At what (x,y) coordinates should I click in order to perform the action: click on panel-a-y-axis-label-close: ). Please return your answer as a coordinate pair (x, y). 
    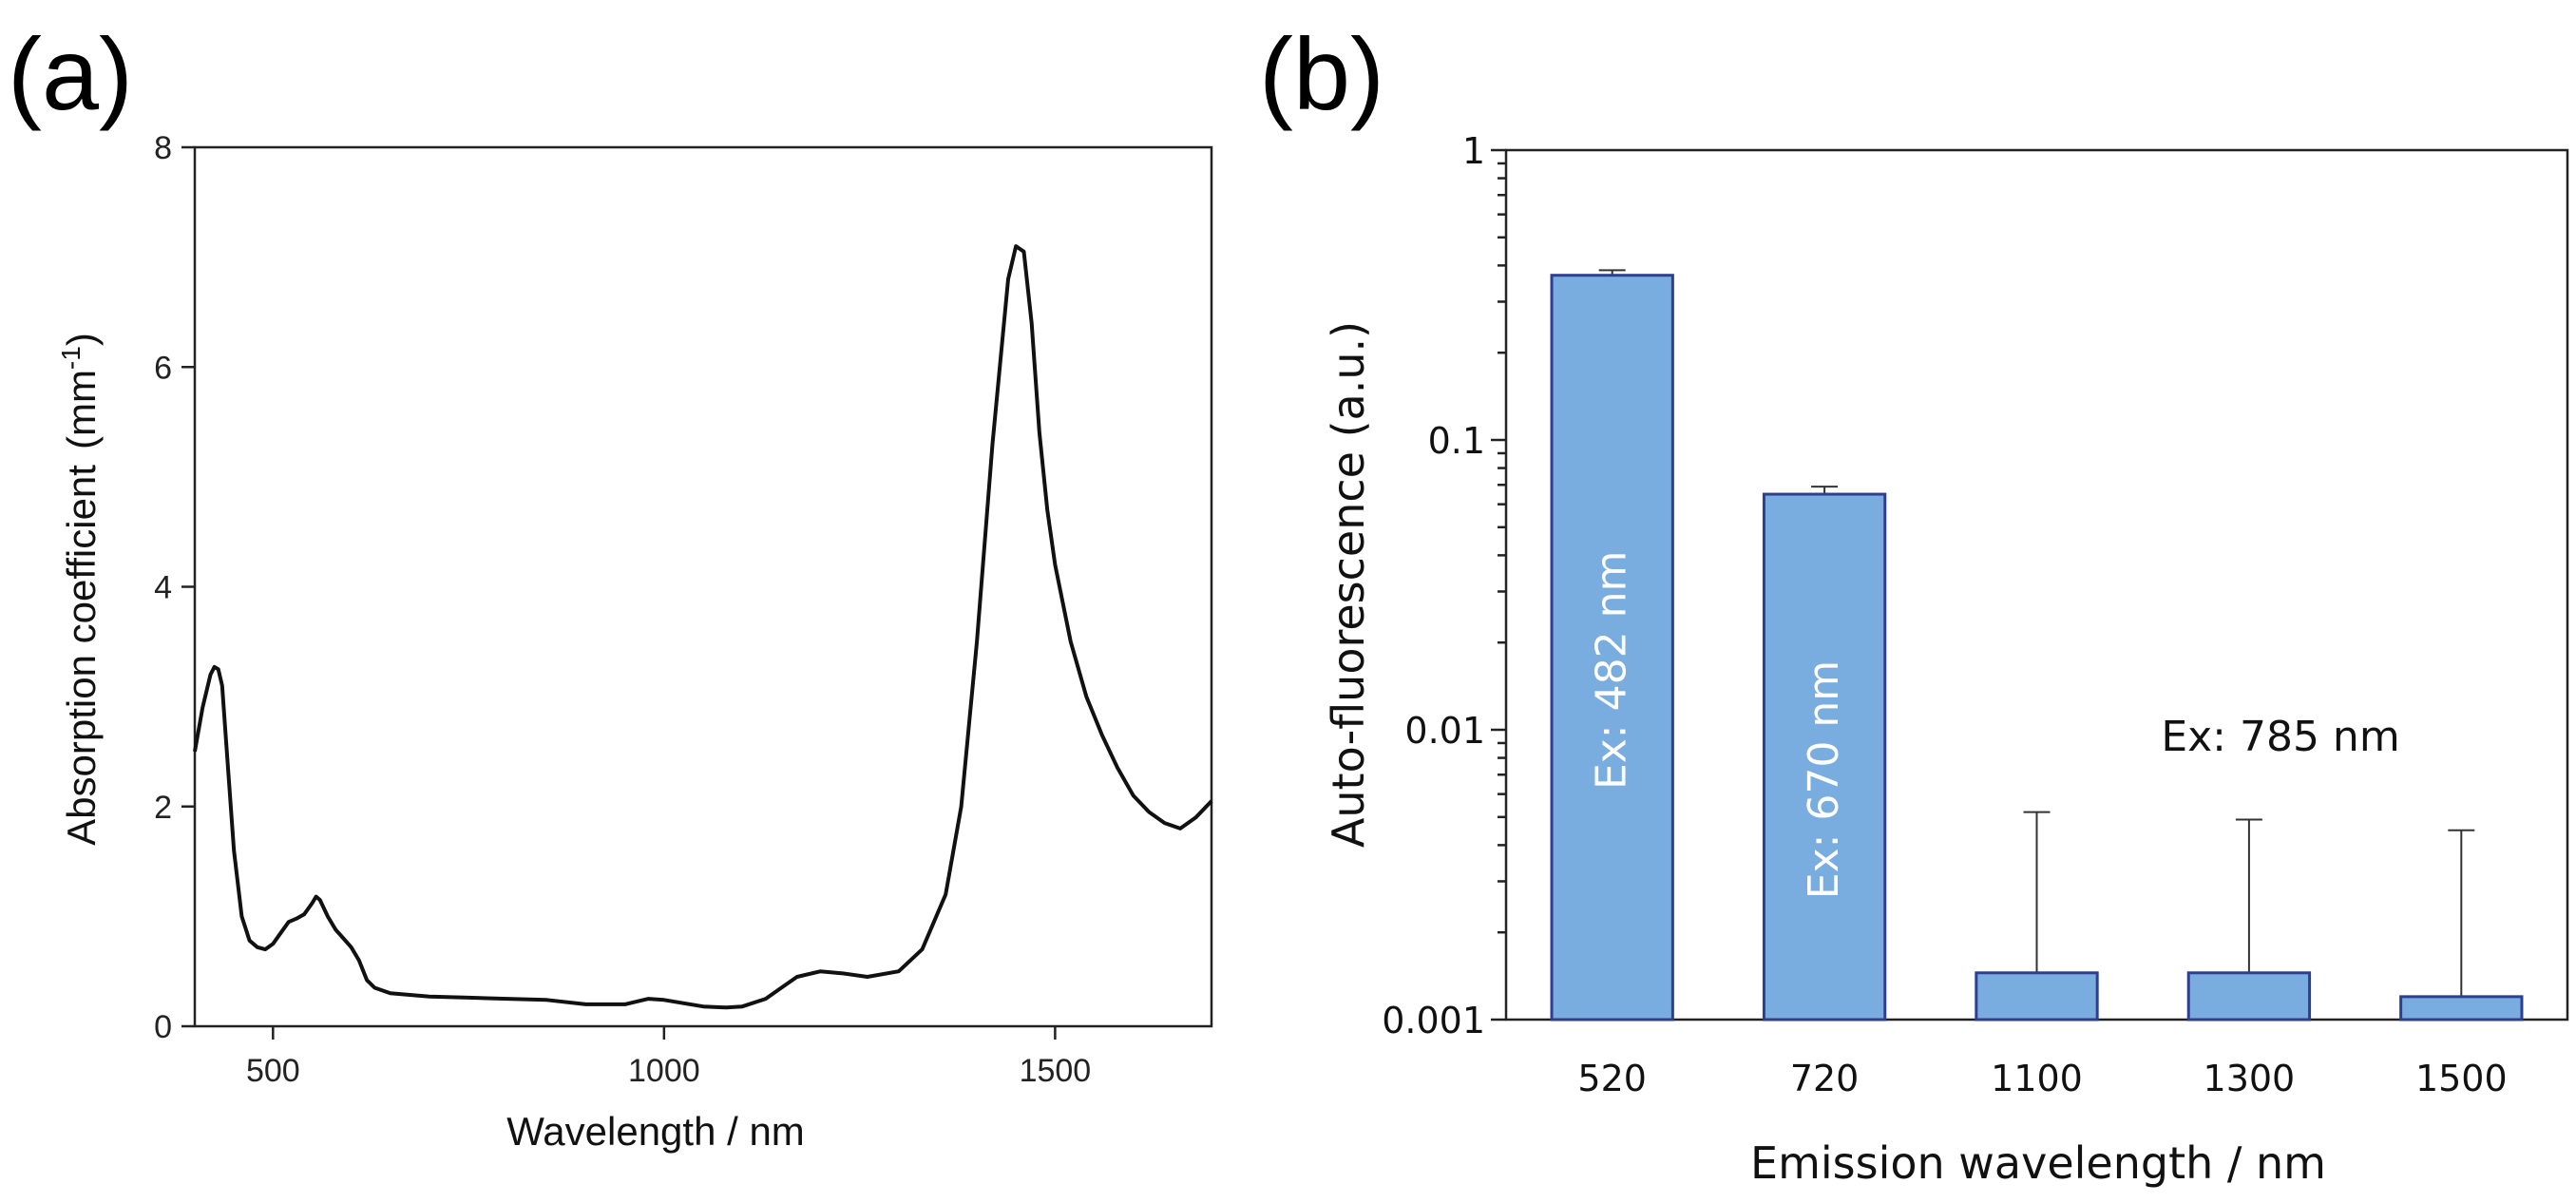
    Looking at the image, I should click on (81, 339).